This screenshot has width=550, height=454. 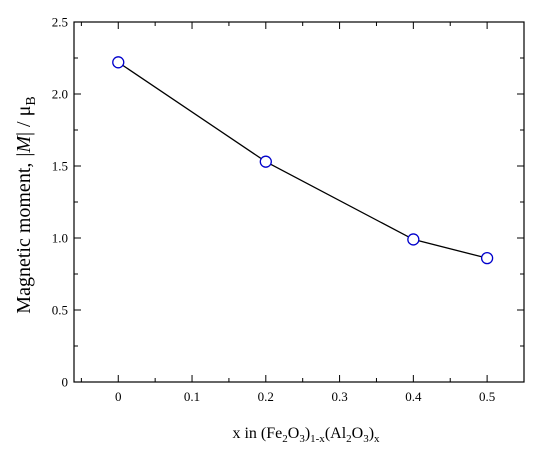 What do you see at coordinates (192, 396) in the screenshot?
I see `x-tick-label: 0.1` at bounding box center [192, 396].